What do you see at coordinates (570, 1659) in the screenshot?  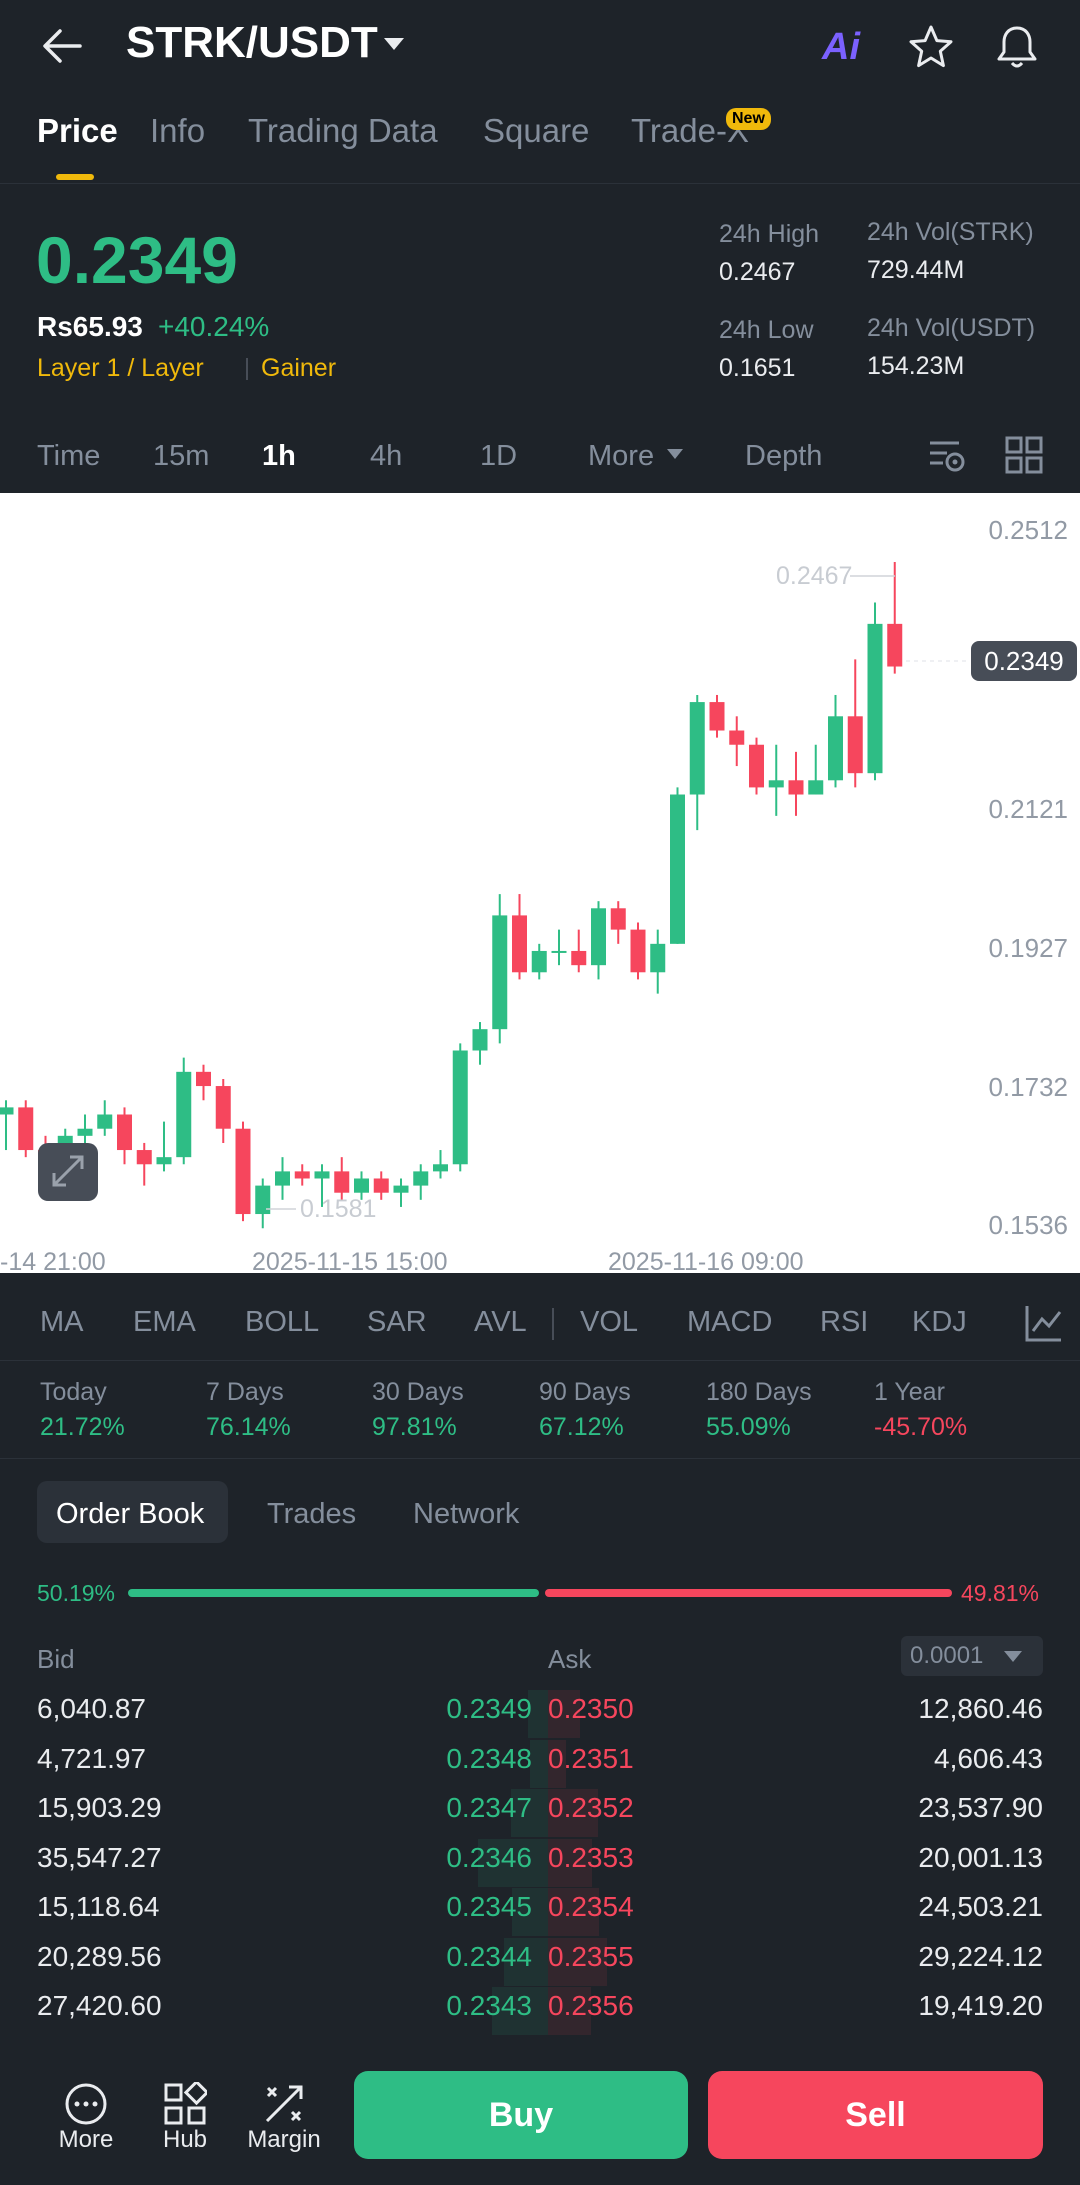 I see `ask-column-label: Ask` at bounding box center [570, 1659].